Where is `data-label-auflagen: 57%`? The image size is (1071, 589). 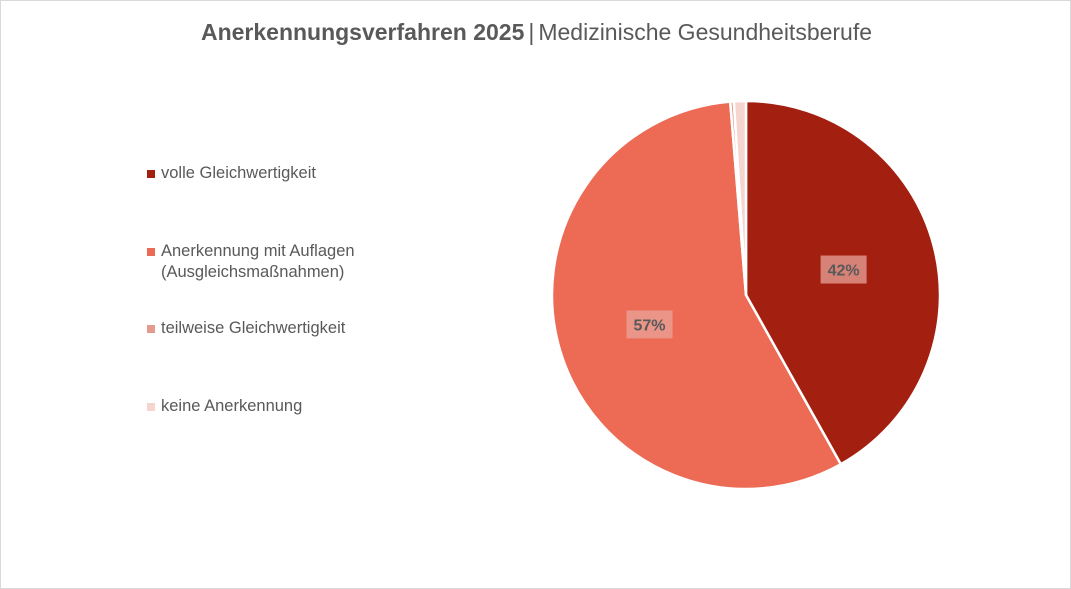 data-label-auflagen: 57% is located at coordinates (649, 324).